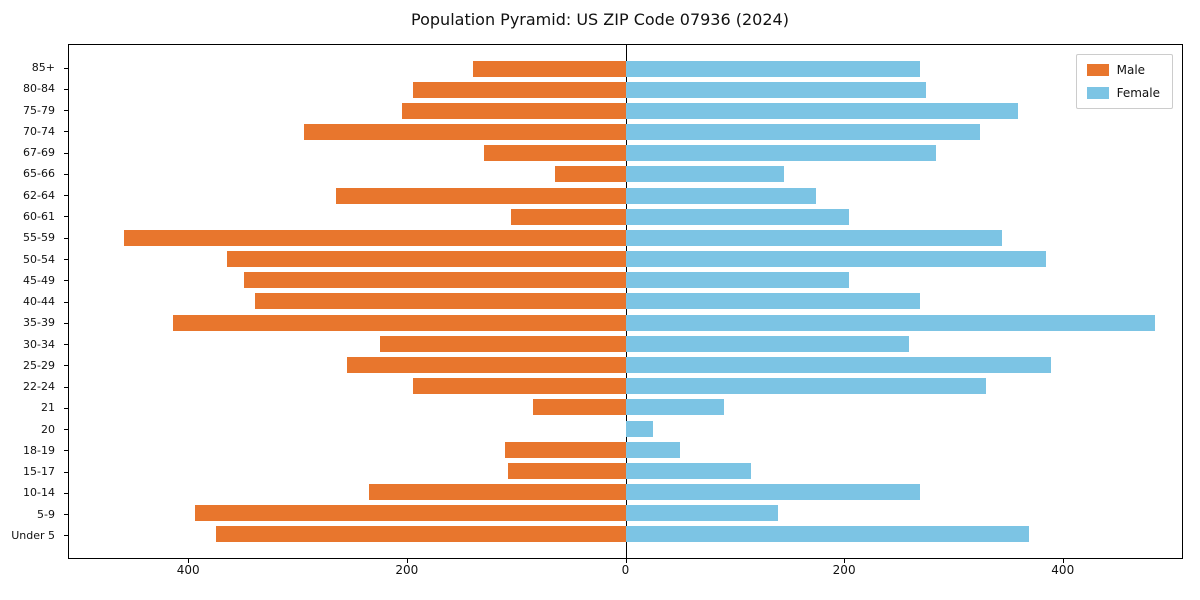  What do you see at coordinates (39, 89) in the screenshot?
I see `y-tick-label: 80-84` at bounding box center [39, 89].